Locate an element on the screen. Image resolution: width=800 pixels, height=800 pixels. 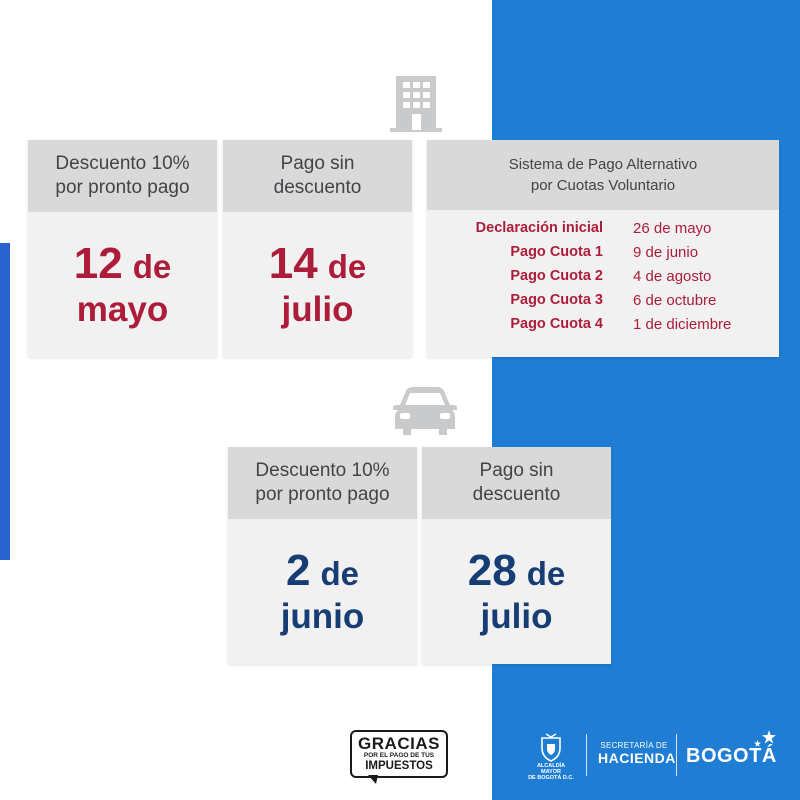
secretaria-hacienda-logo: SECRETARÍA DE HACIENDA is located at coordinates (637, 753).